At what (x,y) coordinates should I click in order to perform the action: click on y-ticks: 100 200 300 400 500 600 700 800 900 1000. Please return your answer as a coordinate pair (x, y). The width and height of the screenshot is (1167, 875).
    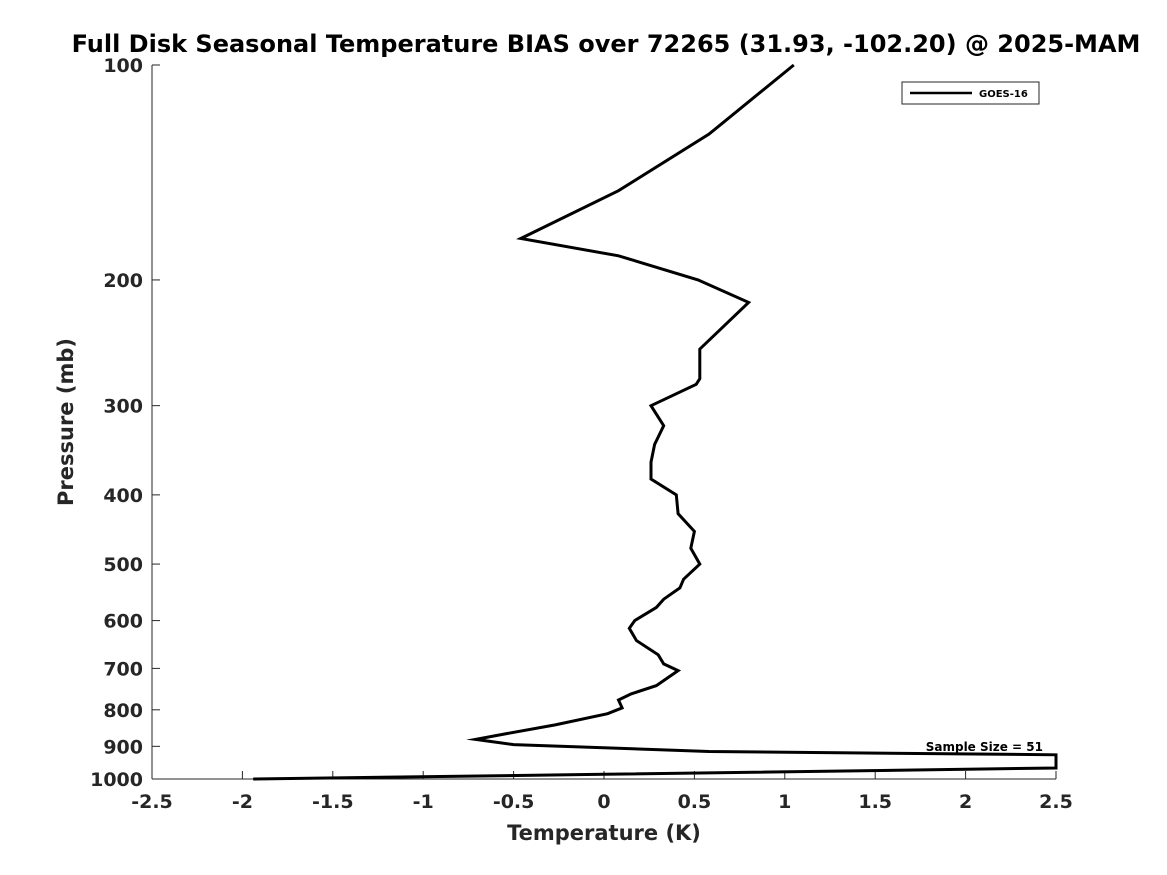
    Looking at the image, I should click on (125, 423).